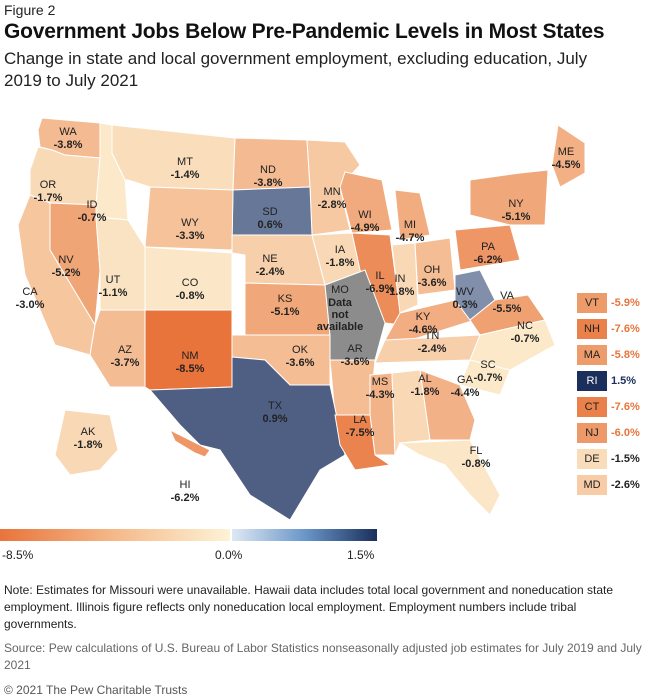 This screenshot has width=650, height=697. What do you see at coordinates (465, 380) in the screenshot?
I see `state-label-ga: GA` at bounding box center [465, 380].